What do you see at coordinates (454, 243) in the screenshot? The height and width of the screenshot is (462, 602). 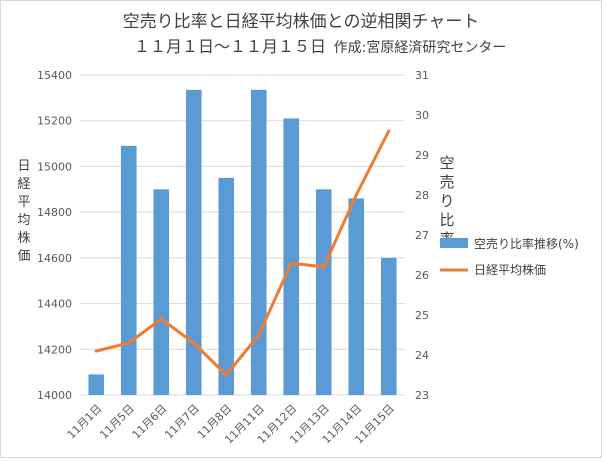 I see `legend-swatch-bars` at bounding box center [454, 243].